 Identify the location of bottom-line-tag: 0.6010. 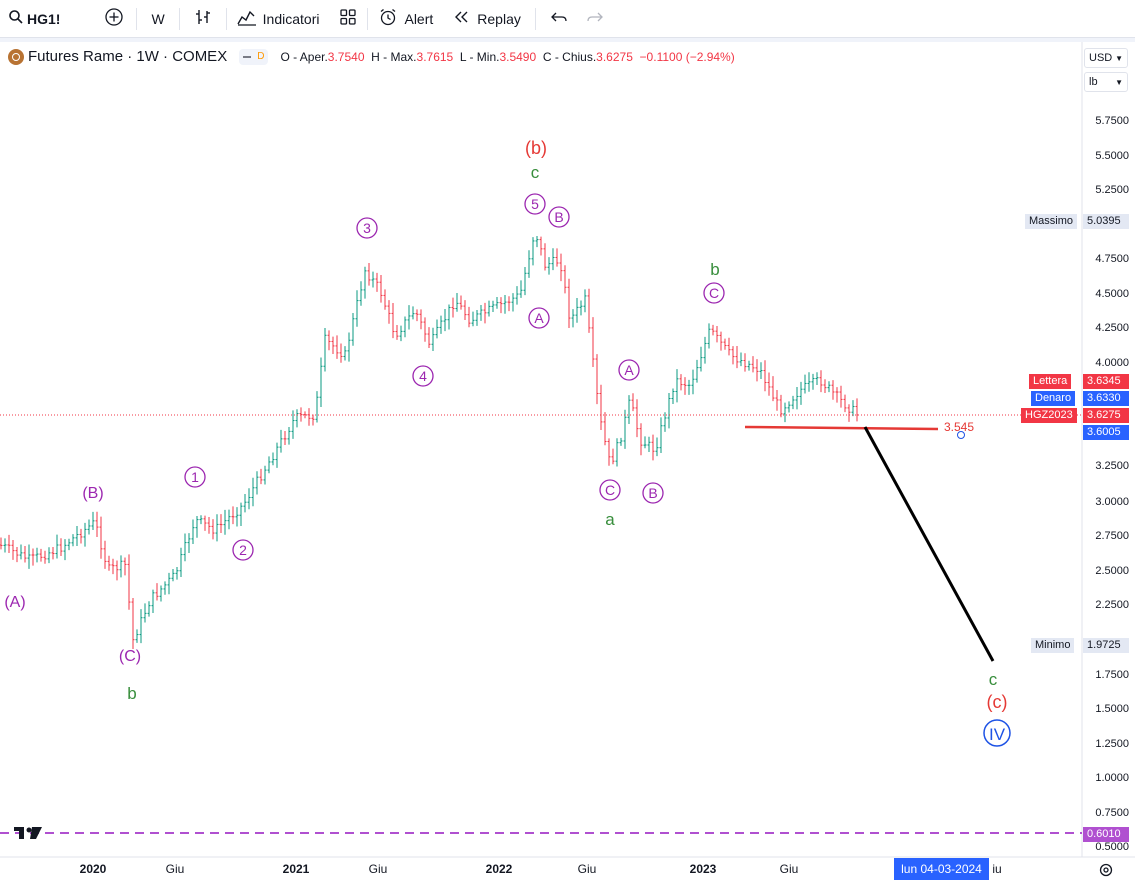
(1106, 834).